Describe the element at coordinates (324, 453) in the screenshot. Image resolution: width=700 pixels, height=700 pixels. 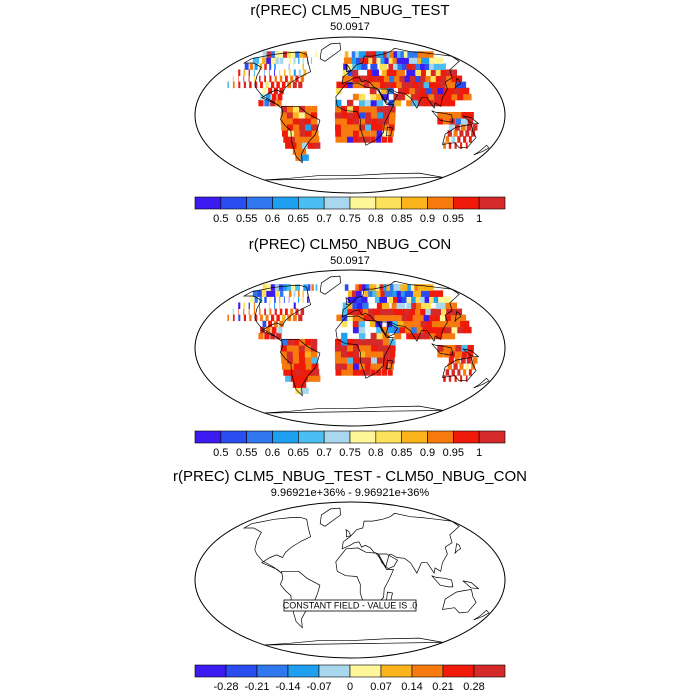
I see `colorbar-tick-label: 0.7` at that location.